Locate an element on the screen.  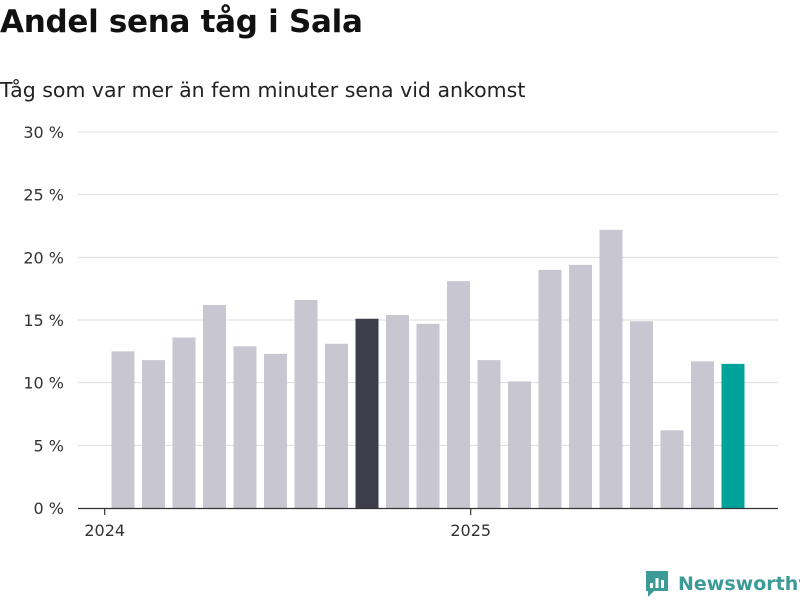
y-tick-label: 30 % is located at coordinates (43, 132).